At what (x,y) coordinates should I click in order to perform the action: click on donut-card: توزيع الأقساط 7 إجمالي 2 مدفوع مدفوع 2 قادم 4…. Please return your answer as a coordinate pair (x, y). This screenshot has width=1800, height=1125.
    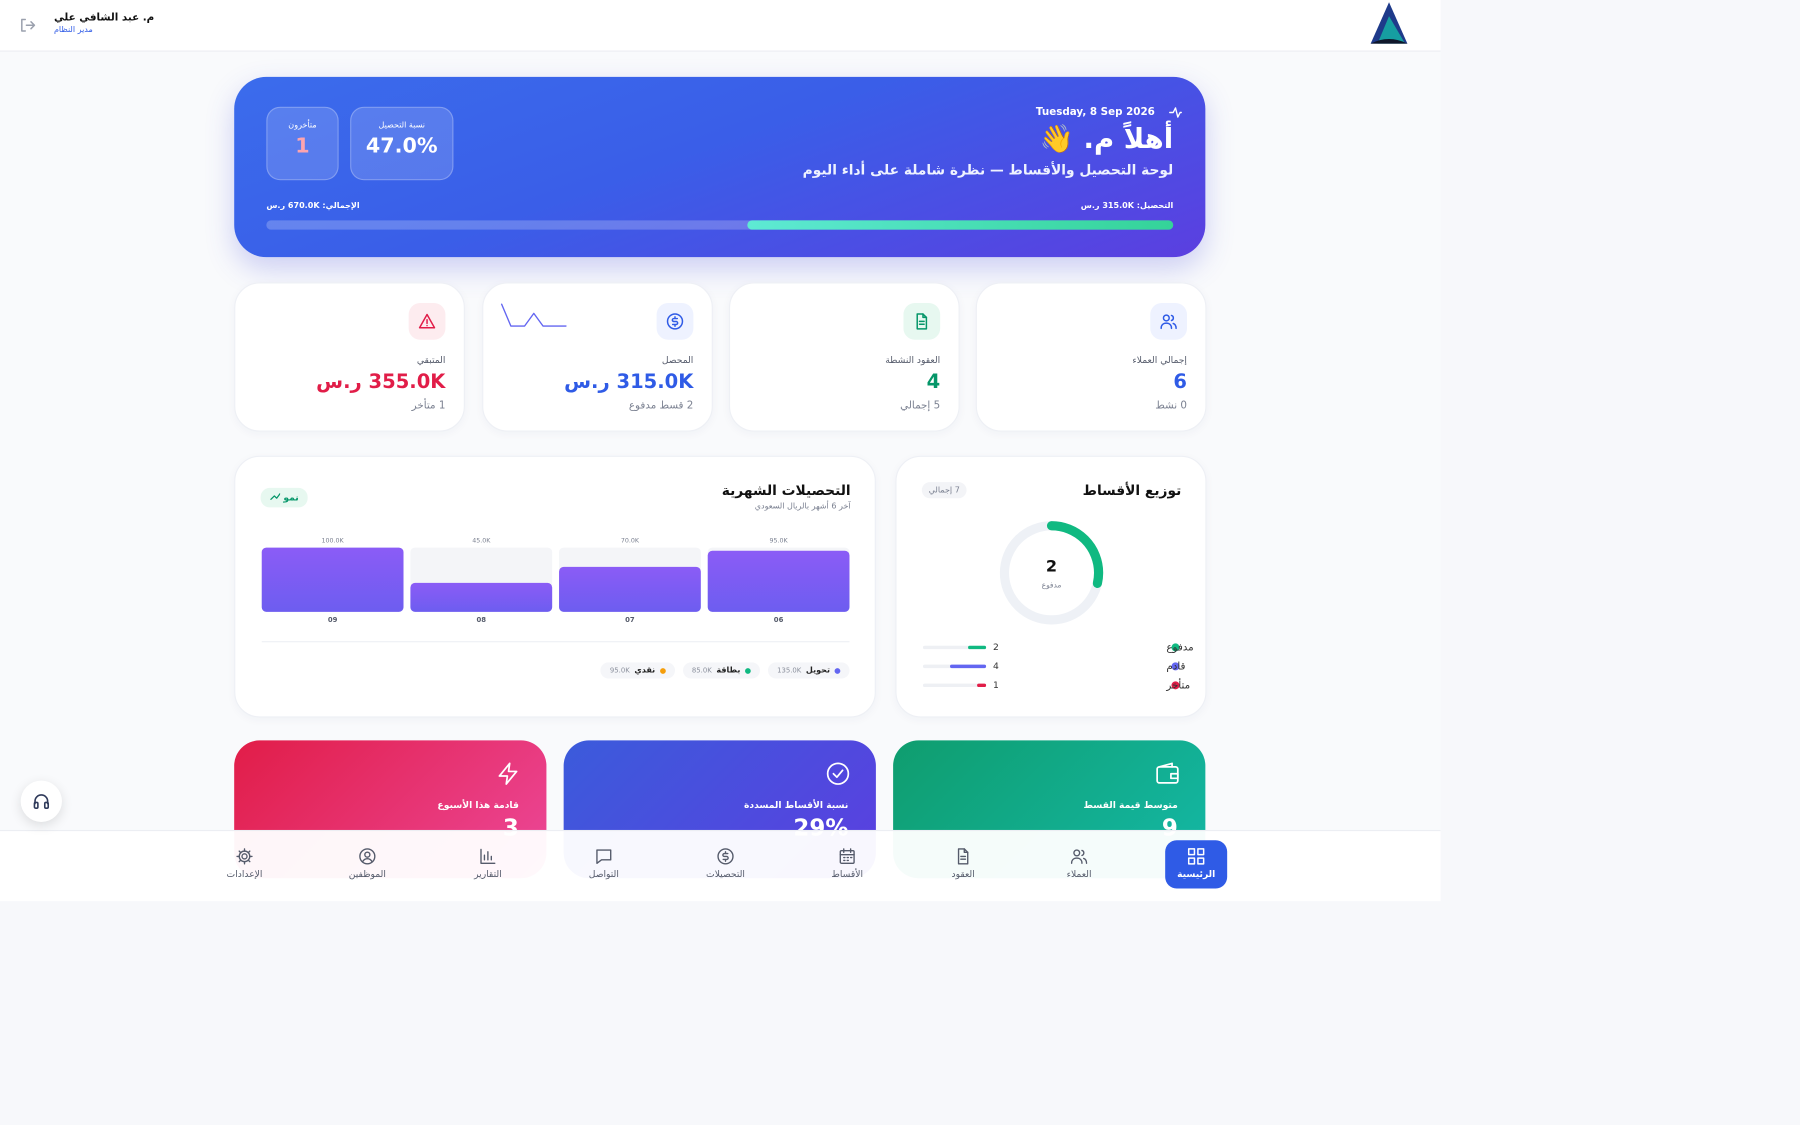
    Looking at the image, I should click on (1051, 586).